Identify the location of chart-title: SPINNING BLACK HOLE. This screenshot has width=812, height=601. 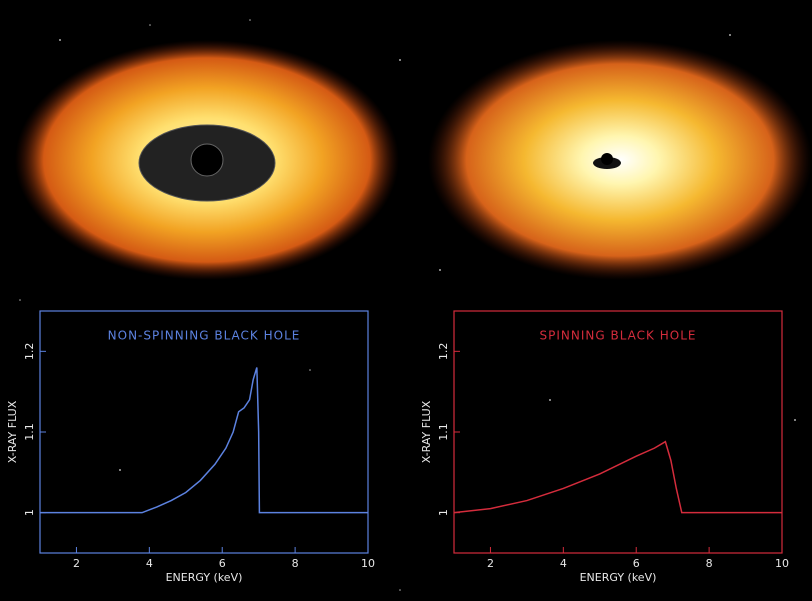
(618, 336).